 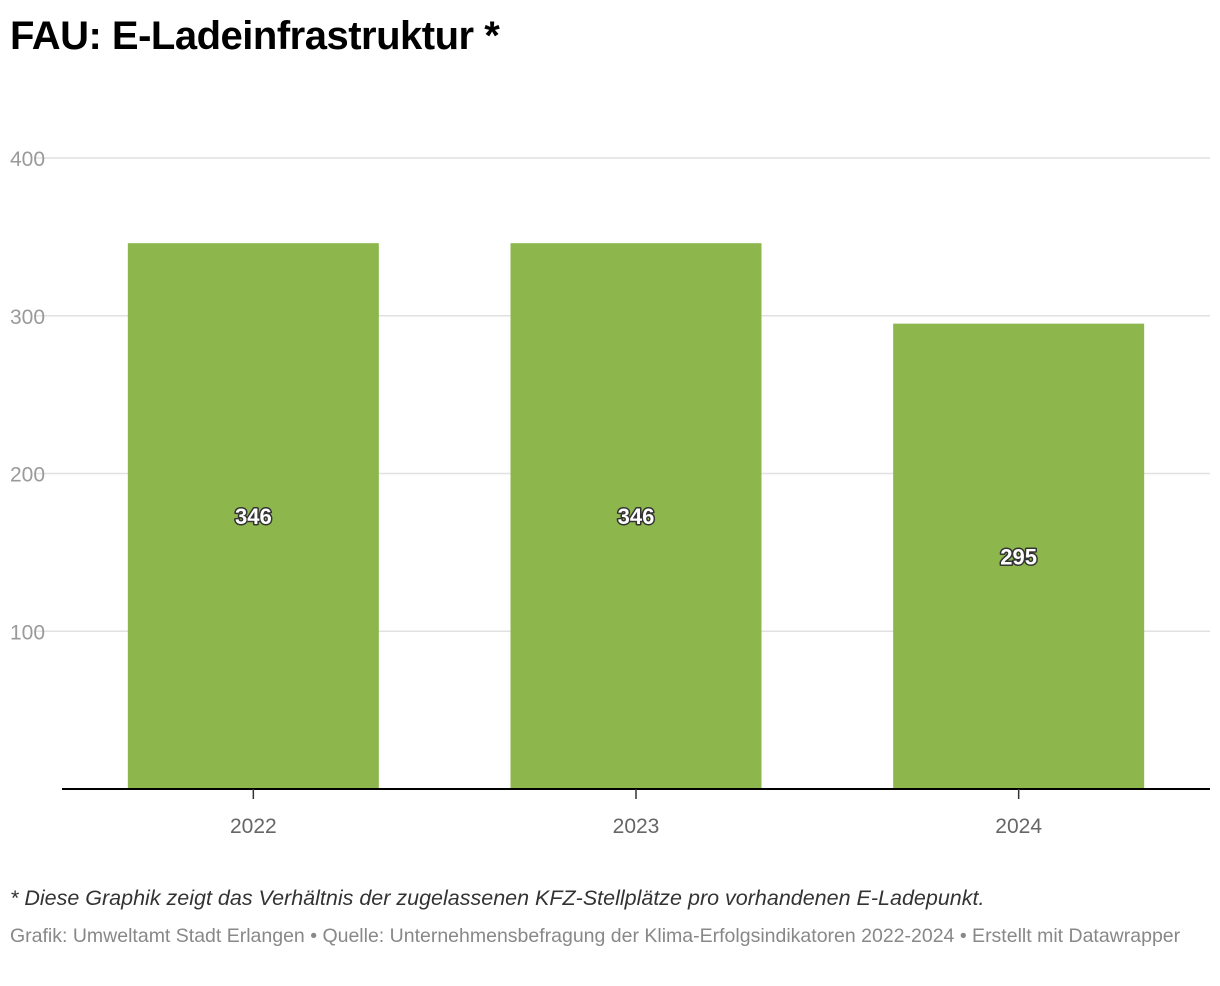 I want to click on y-axis-tick-labels: 100 200 300 400, so click(x=27, y=396).